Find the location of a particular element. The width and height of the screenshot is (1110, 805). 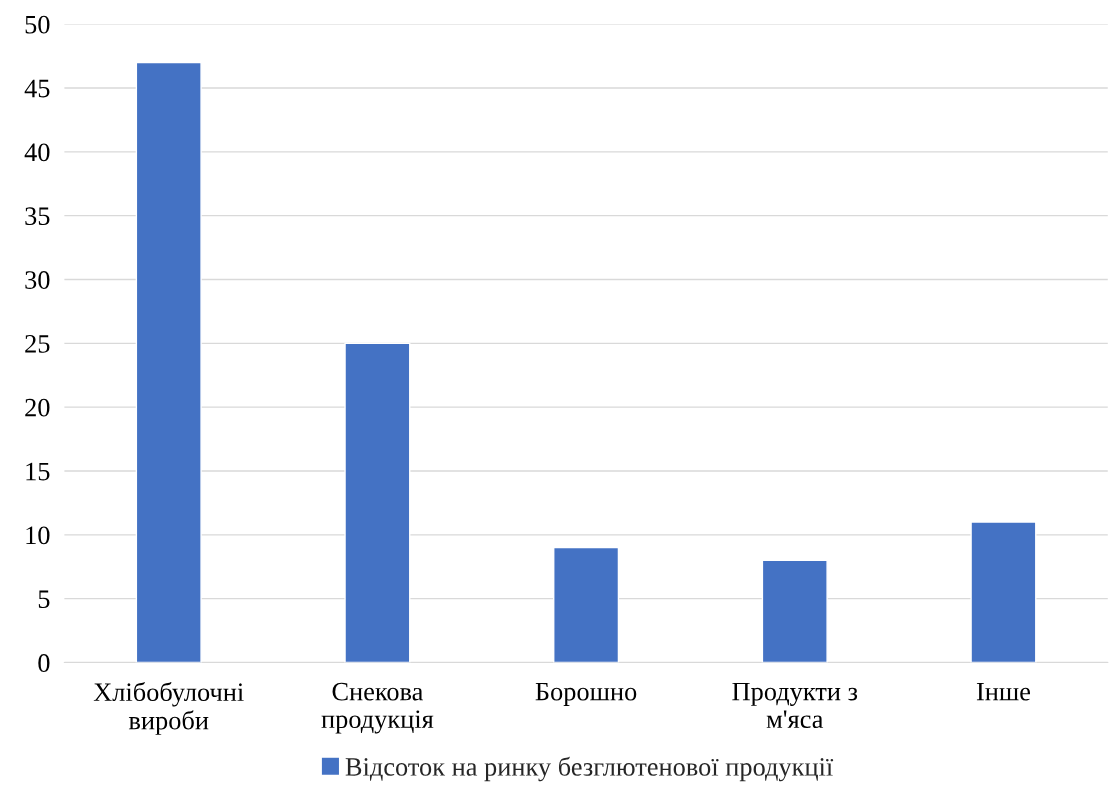

y-tick-label: 20 is located at coordinates (37, 407).